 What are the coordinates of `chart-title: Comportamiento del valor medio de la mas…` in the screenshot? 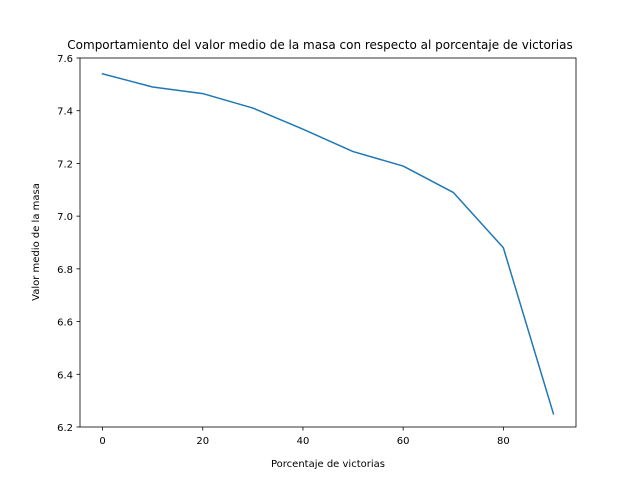 It's located at (319, 45).